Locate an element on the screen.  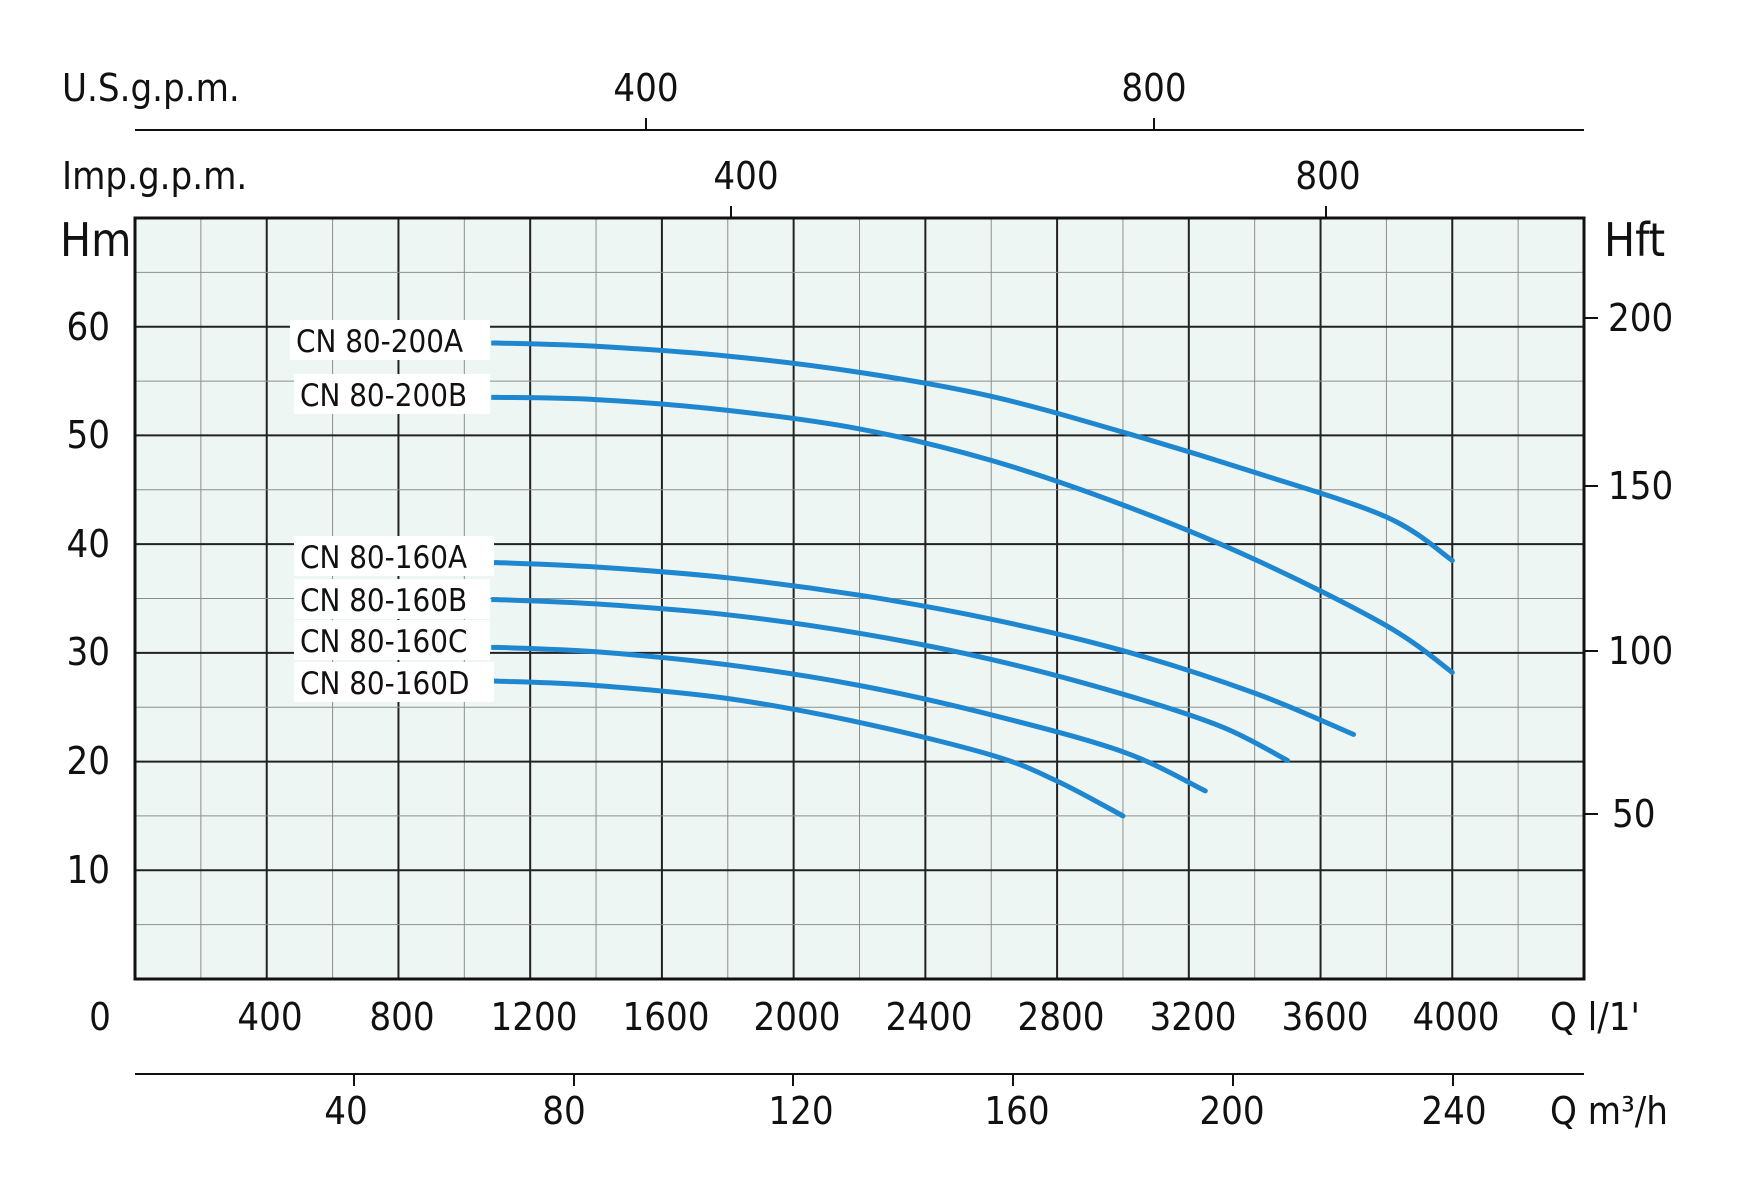
series-label-cn80-160b: CN 80-160B is located at coordinates (383, 601).